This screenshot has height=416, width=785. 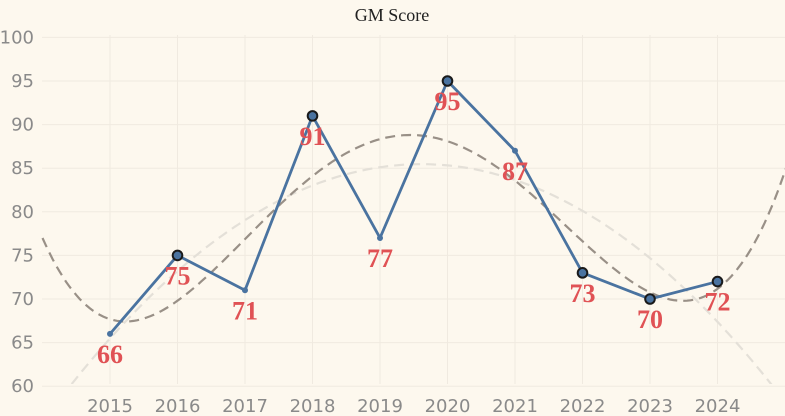 What do you see at coordinates (22, 212) in the screenshot?
I see `y-tick-label: 80` at bounding box center [22, 212].